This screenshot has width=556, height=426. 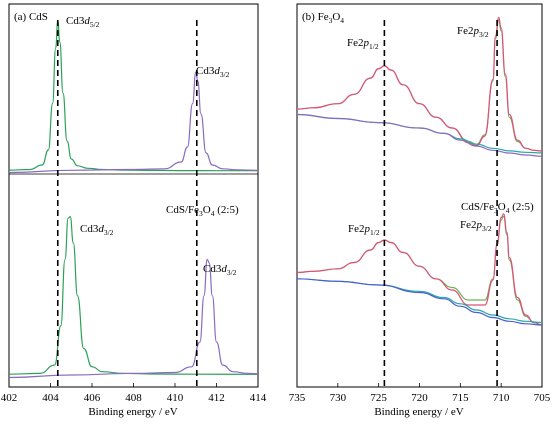 I want to click on panel-b-x-ticks: 735 730 725 720 715 710 705, so click(x=420, y=393).